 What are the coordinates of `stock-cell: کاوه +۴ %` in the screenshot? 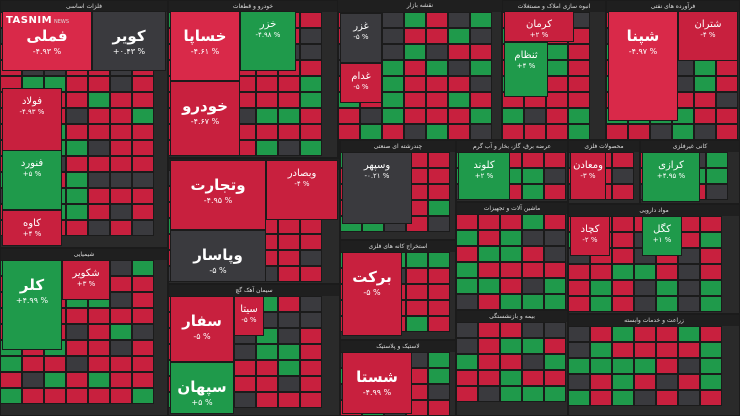 It's located at (32, 228).